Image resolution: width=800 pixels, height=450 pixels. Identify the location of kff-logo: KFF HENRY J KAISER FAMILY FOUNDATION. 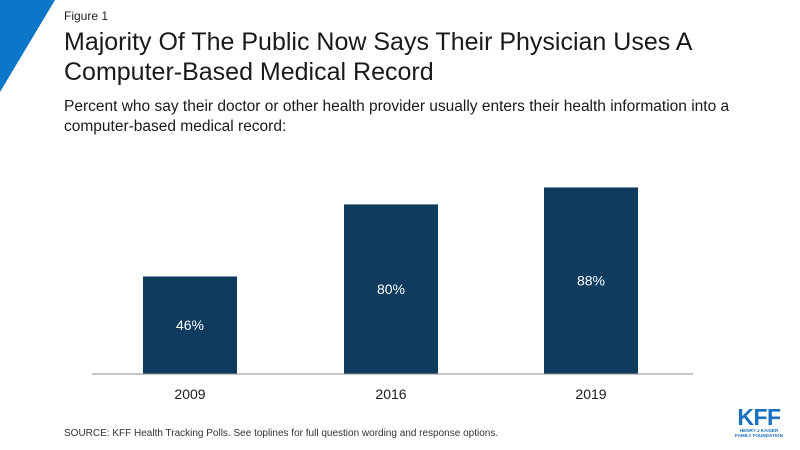
(759, 421).